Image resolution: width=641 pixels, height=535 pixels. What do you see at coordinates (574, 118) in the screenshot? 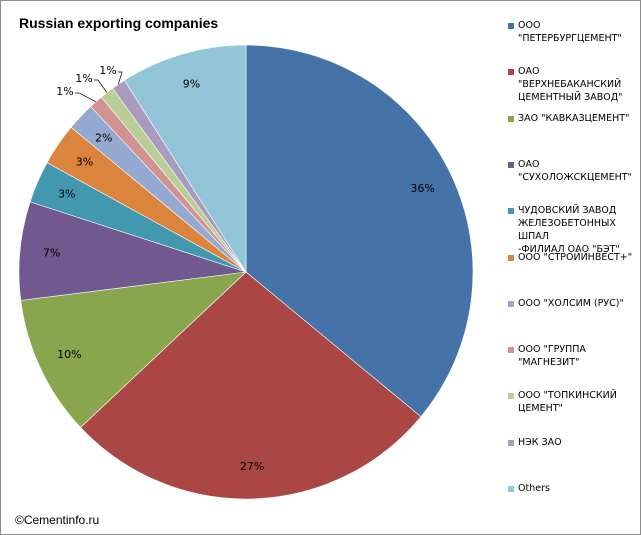
I see `legend-label: ЗАО "КАВКАЗЦЕМЕНТ"` at bounding box center [574, 118].